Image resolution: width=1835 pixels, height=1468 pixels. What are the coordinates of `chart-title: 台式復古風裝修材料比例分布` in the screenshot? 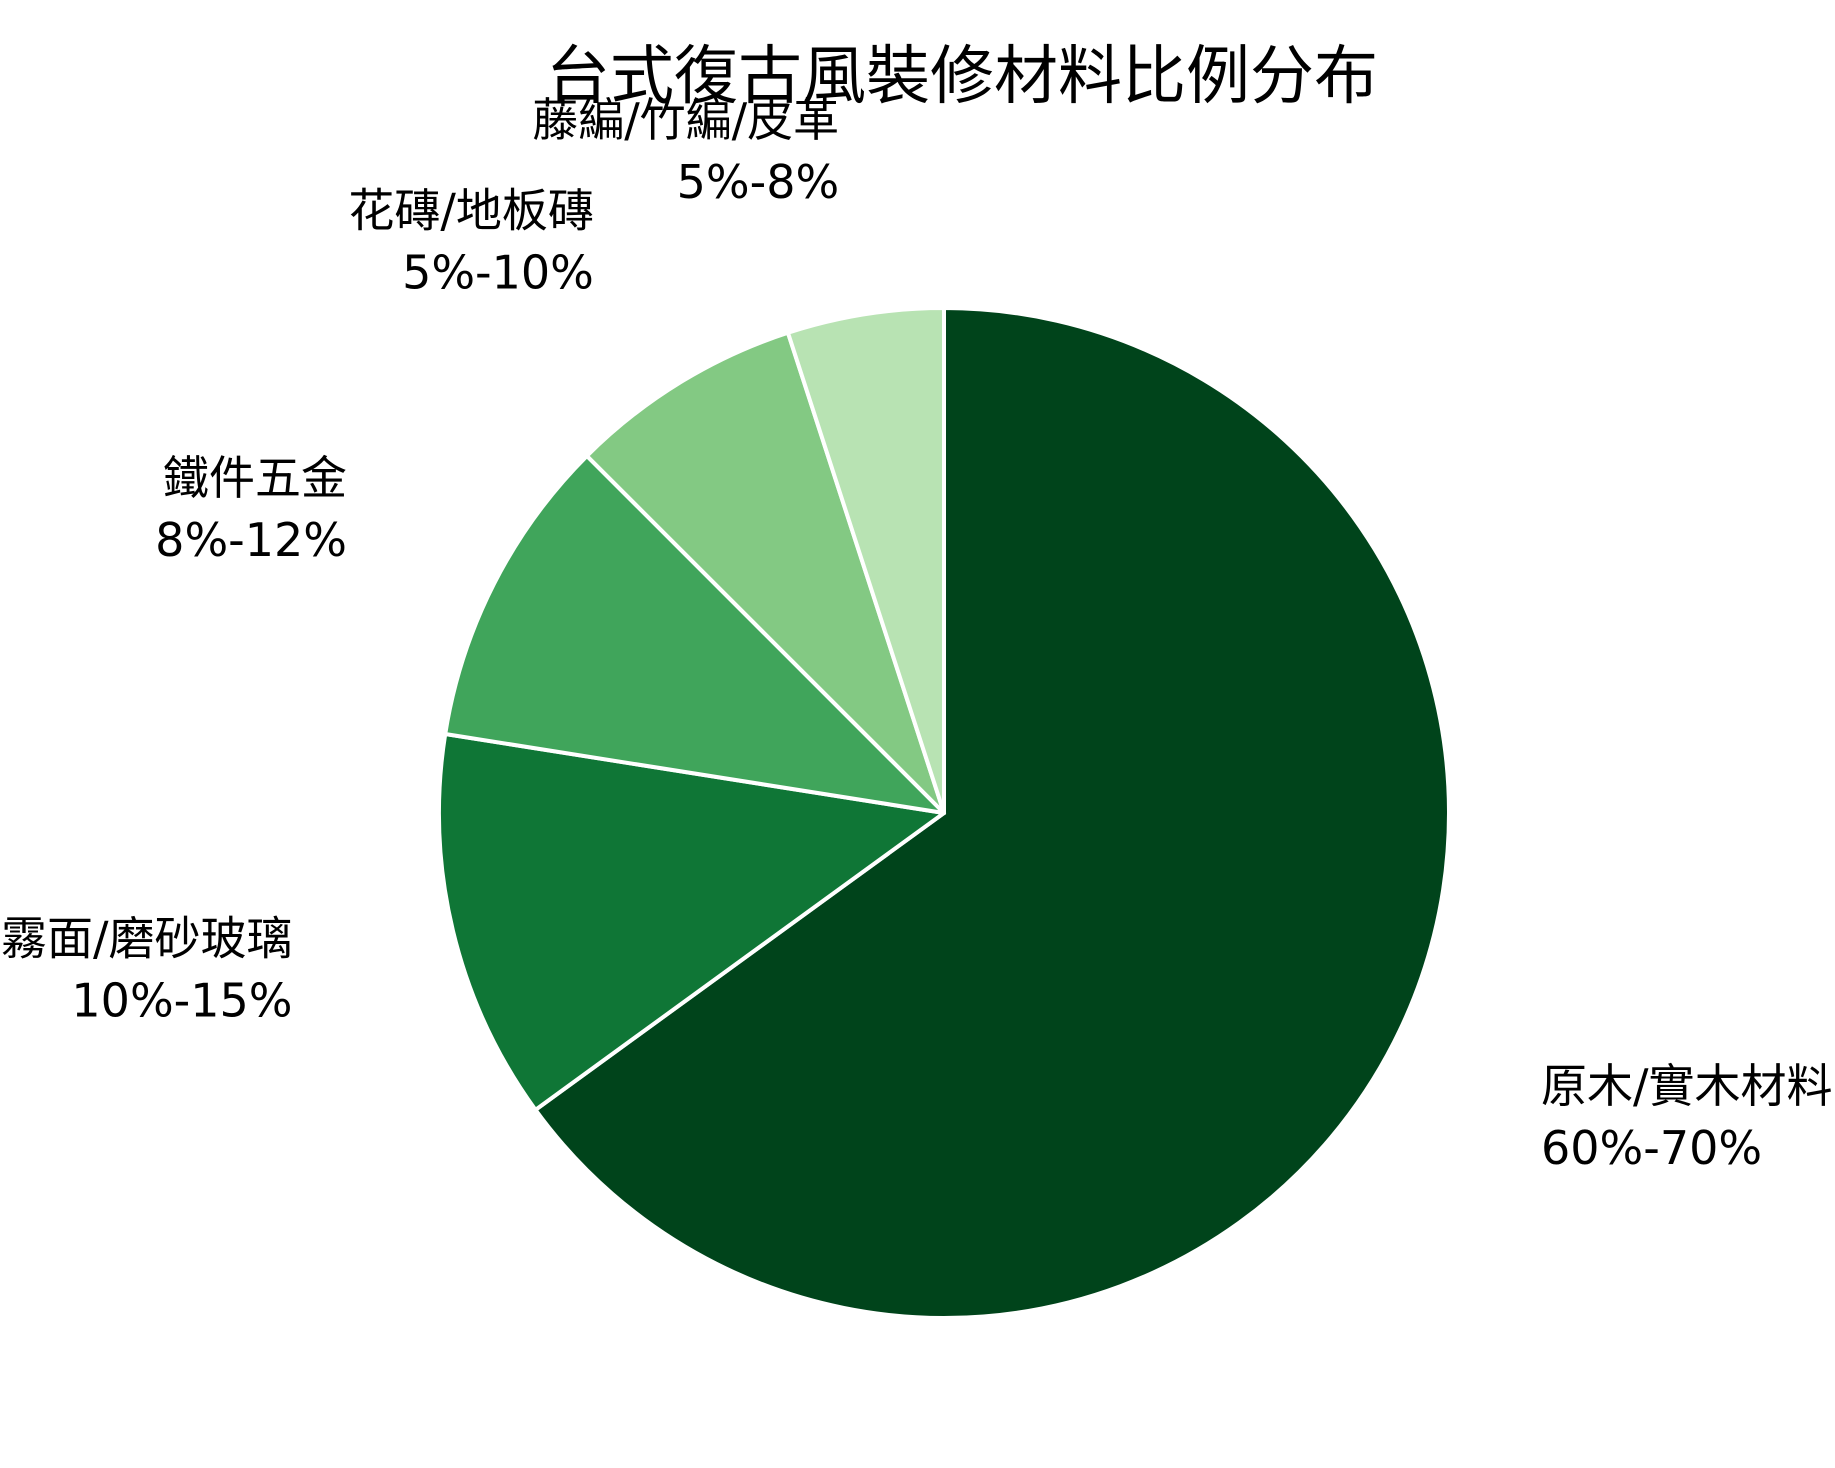 It's located at (962, 77).